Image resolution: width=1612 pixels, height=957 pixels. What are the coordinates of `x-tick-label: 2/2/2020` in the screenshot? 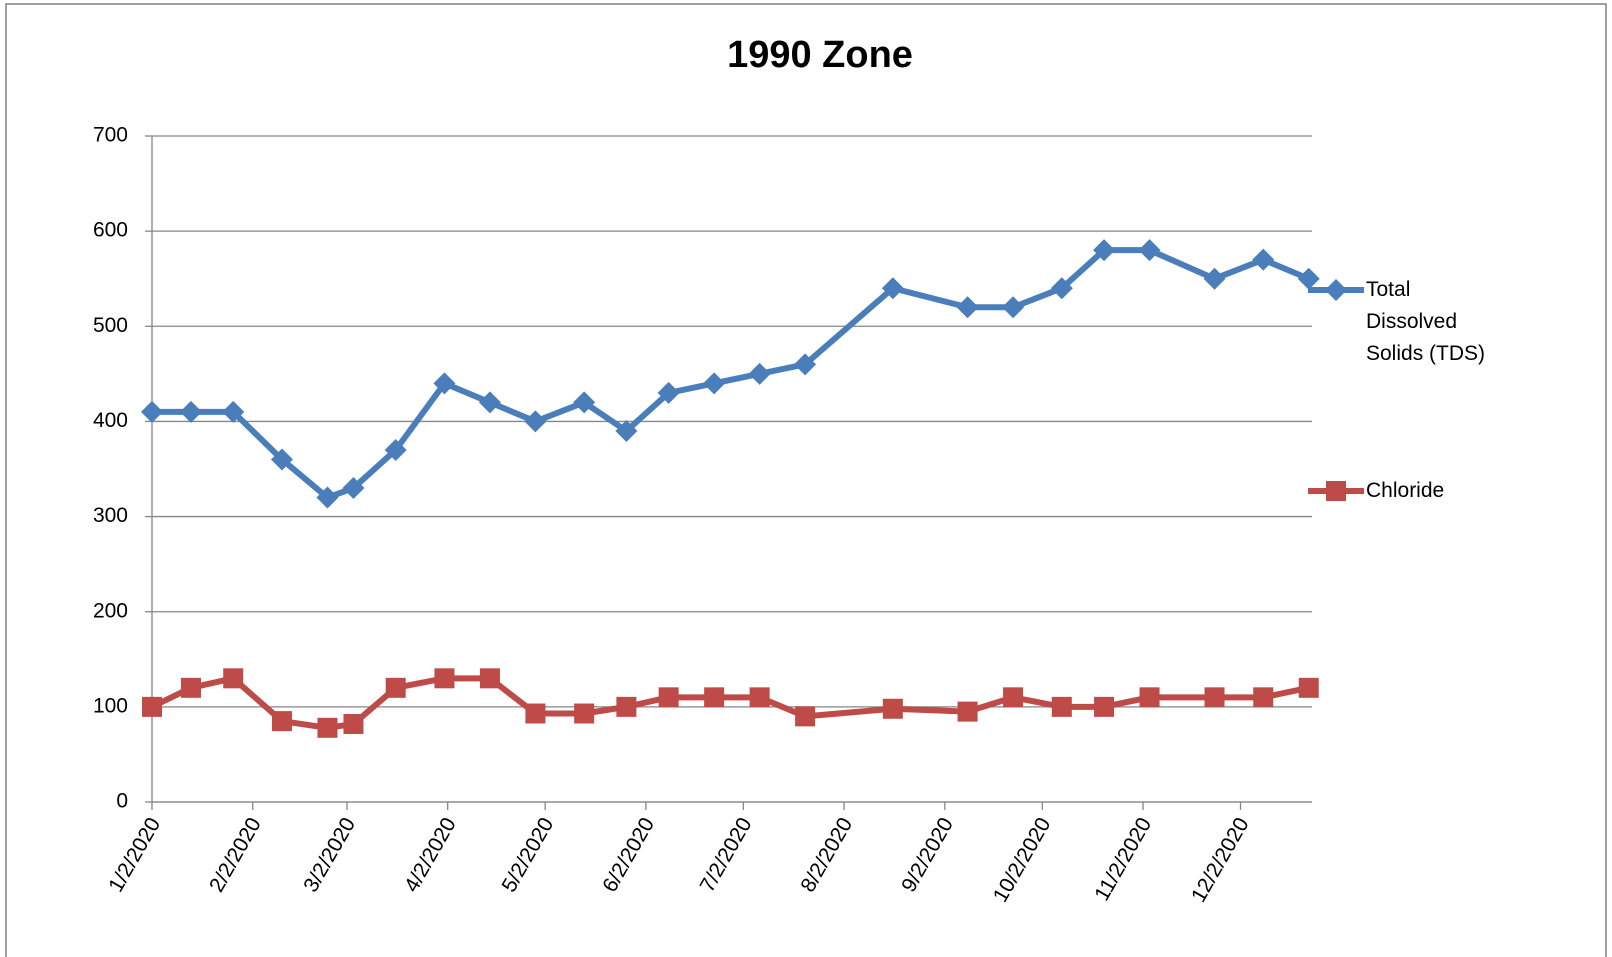 It's located at (235, 855).